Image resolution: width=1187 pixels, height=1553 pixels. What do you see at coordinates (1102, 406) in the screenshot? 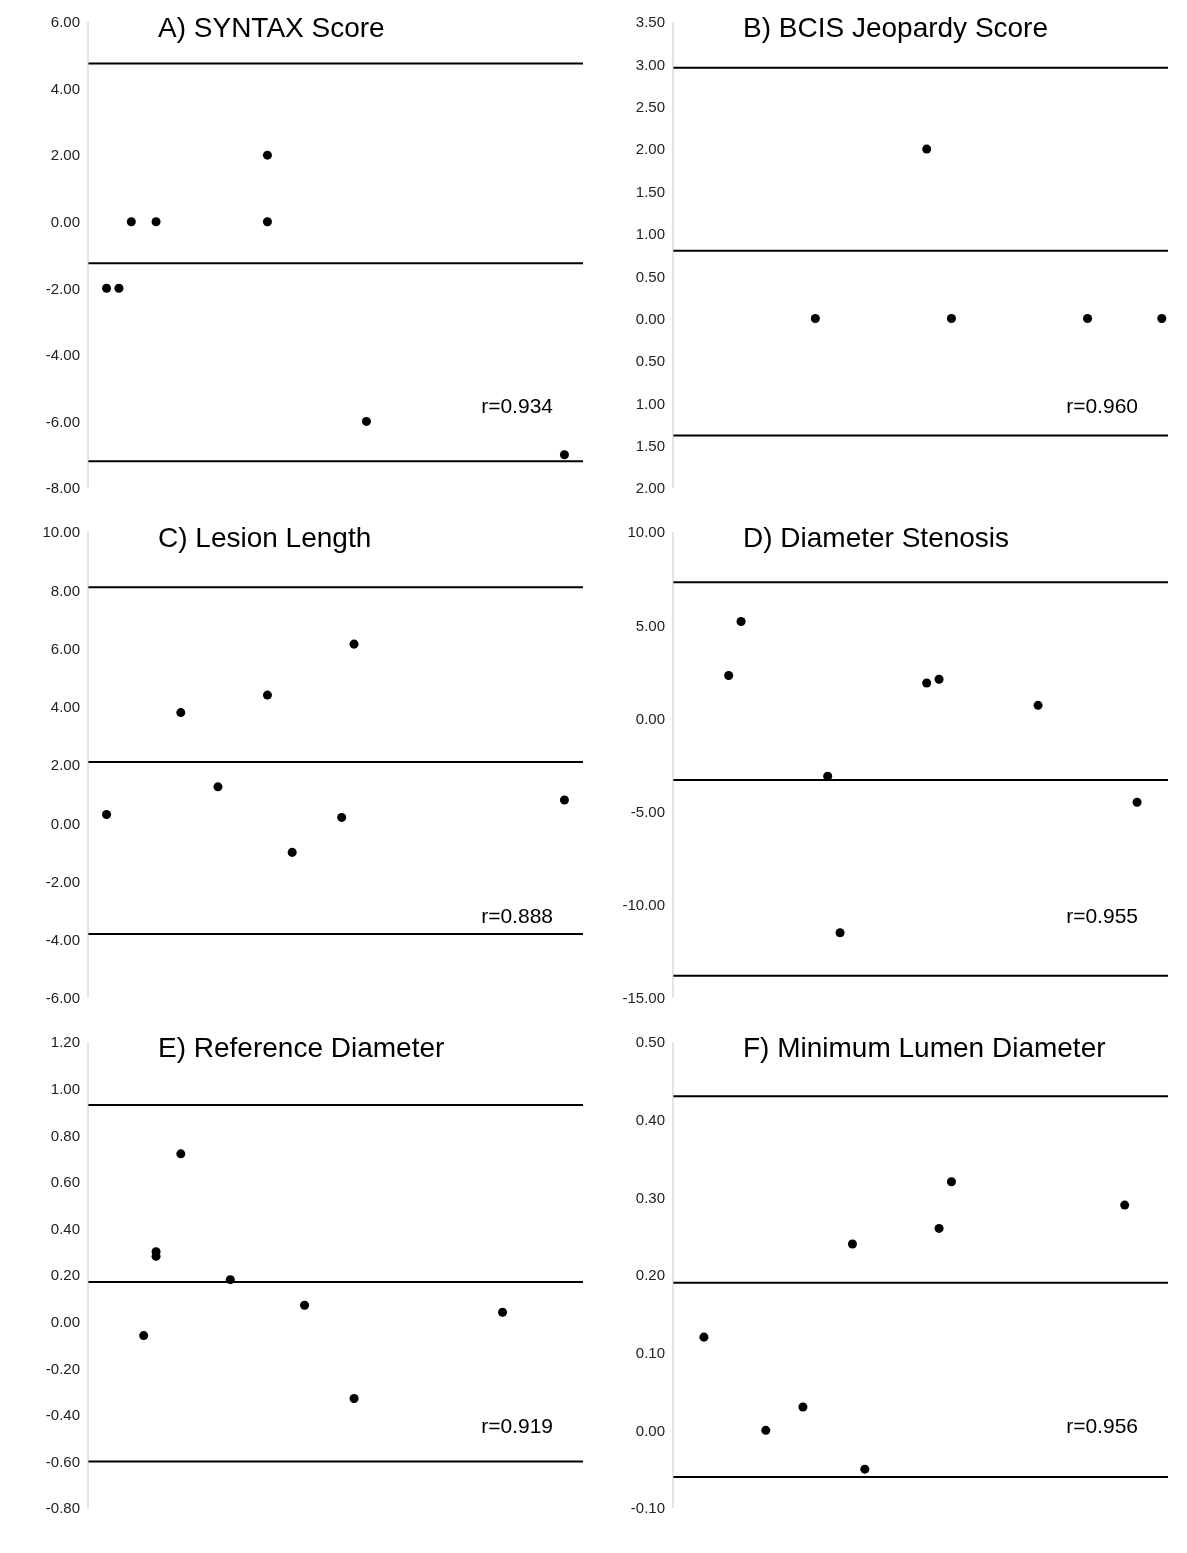
I see `annotation: r=0.960` at bounding box center [1102, 406].